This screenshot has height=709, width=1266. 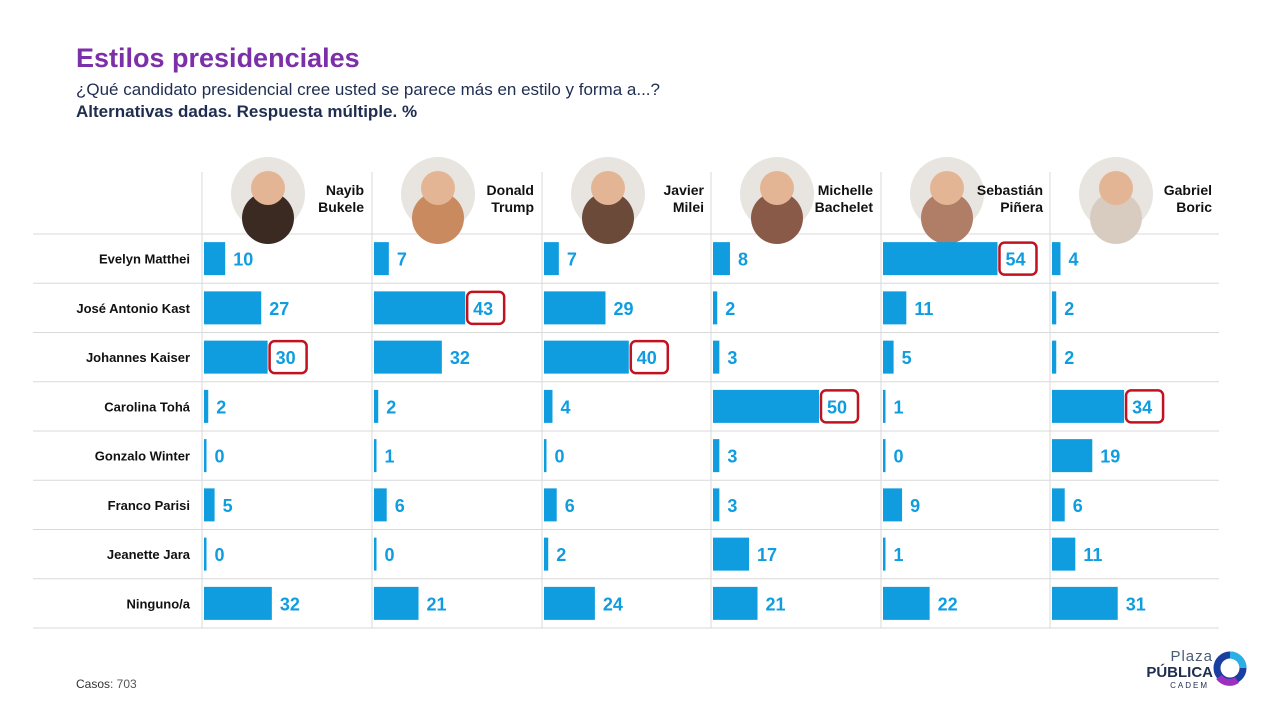 What do you see at coordinates (510, 190) in the screenshot?
I see `column-header-donald-trump-line-1: Donald` at bounding box center [510, 190].